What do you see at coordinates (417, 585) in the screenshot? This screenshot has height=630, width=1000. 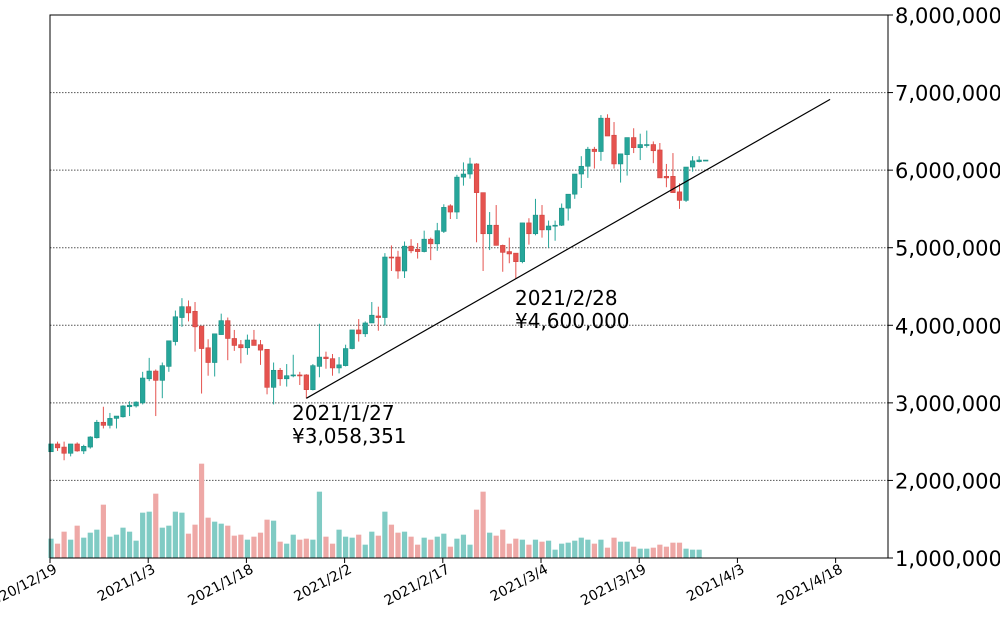 I see `x-tick-label: 2021/2/17` at bounding box center [417, 585].